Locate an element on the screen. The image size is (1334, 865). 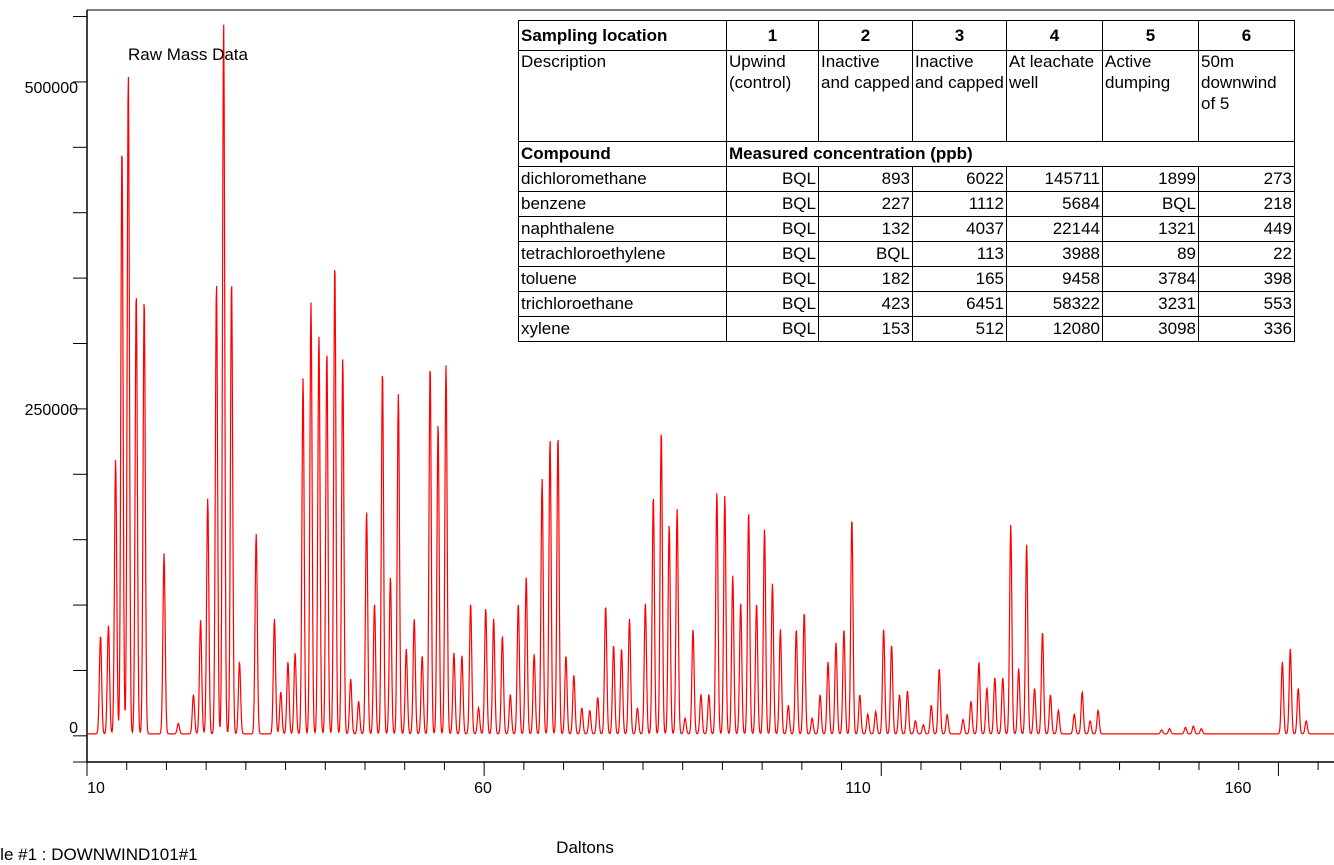
table-row: dichloromethane BQL 893 6022 145711 1899 273 is located at coordinates (906, 179).